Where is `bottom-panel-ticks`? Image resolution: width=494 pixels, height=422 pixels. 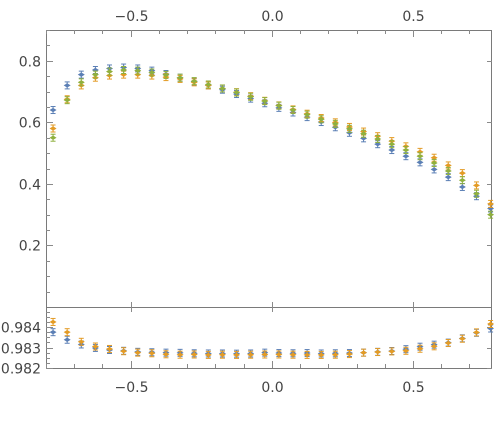
bottom-panel-ticks is located at coordinates (269, 338).